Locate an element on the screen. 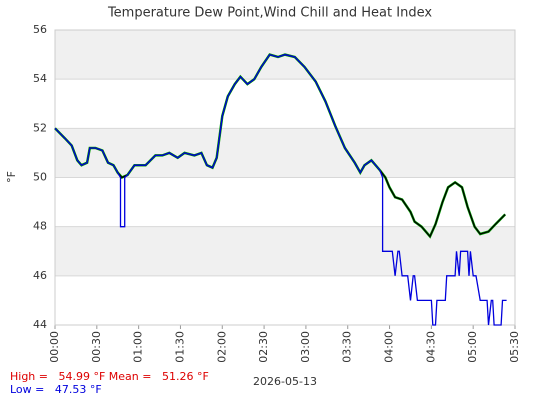 The width and height of the screenshot is (540, 400). x-tick-label: 01:30 is located at coordinates (179, 347).